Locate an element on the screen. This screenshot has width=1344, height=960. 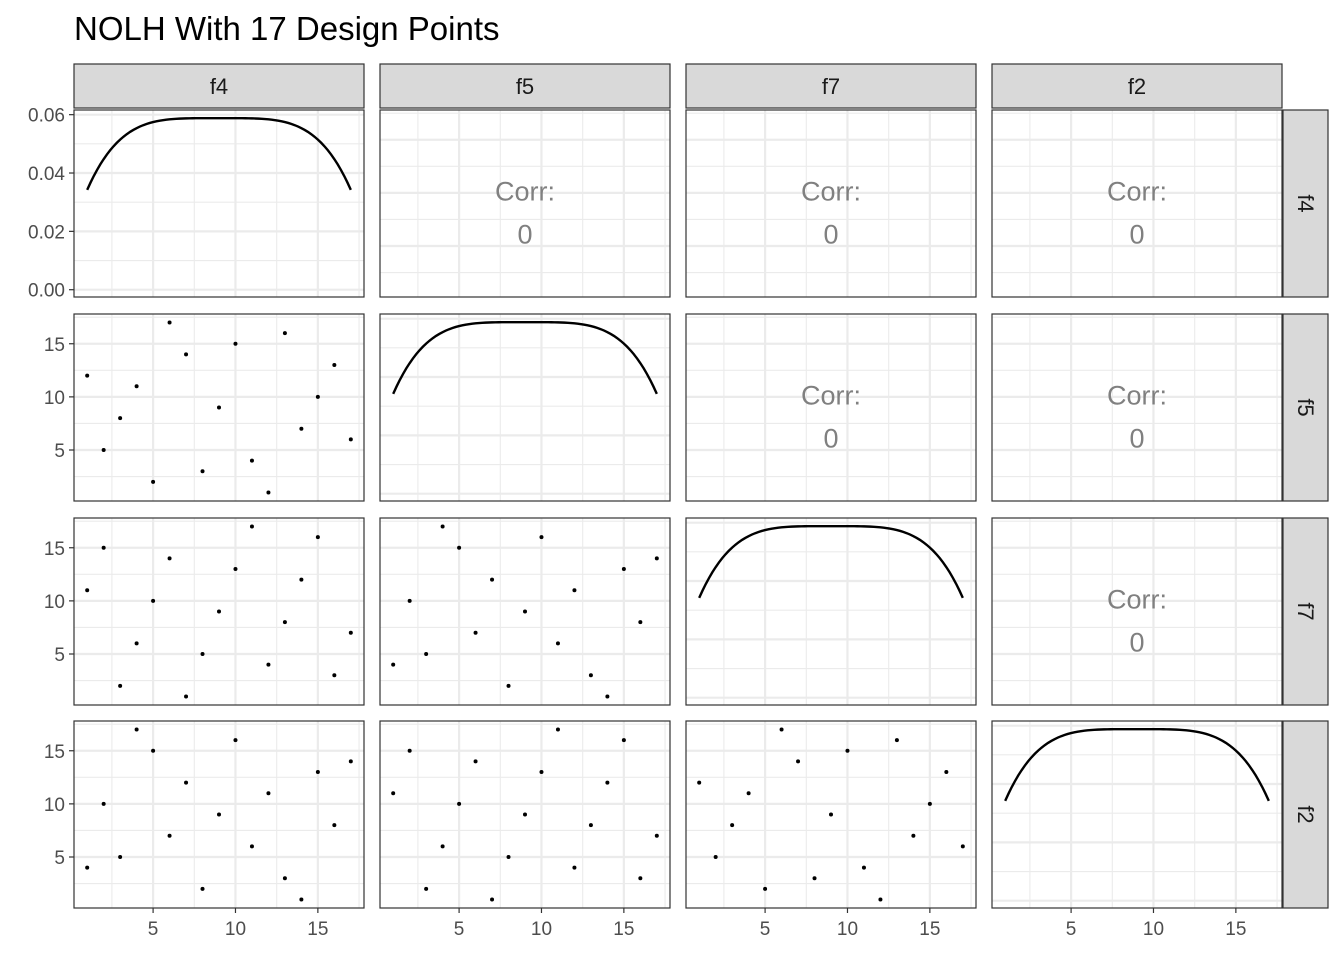
y-tick-label: 0.04 is located at coordinates (46, 174).